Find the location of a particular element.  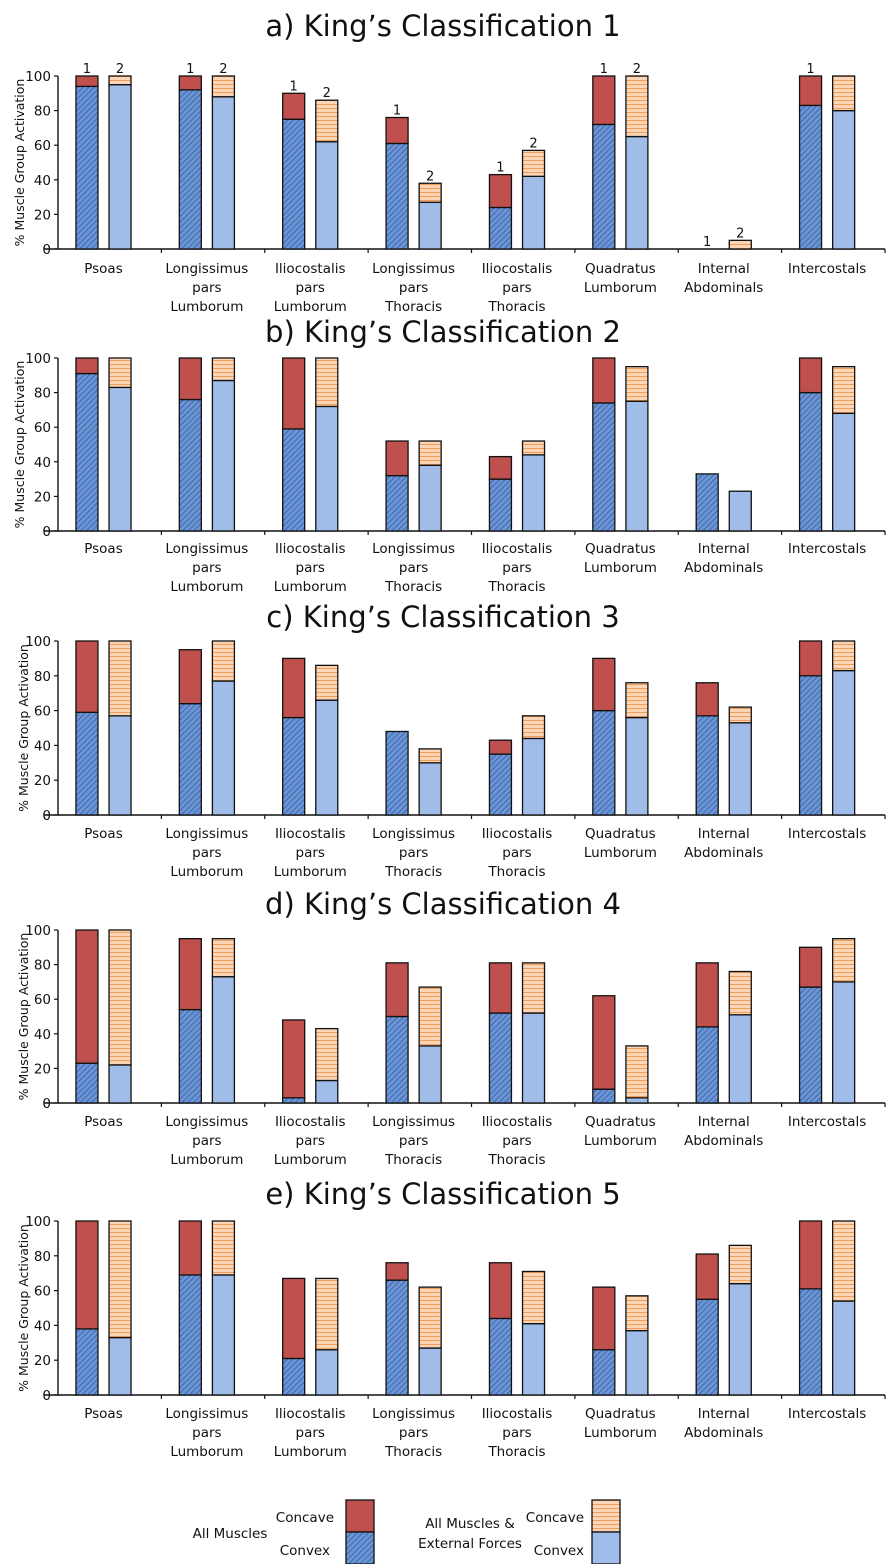

y-tick-label: 100 is located at coordinates (38, 1222).